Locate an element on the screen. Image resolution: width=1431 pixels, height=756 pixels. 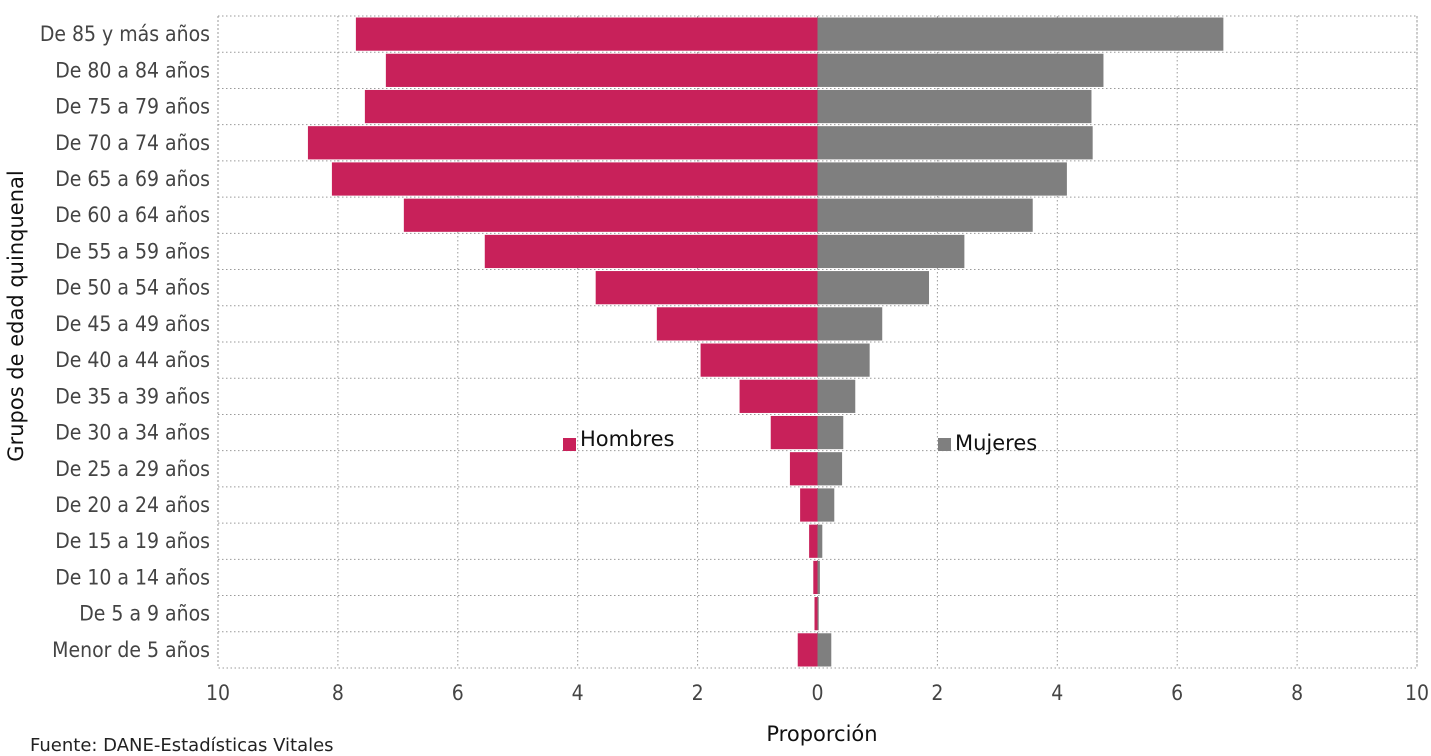
y-tick-label: De 15 a 19 años is located at coordinates (132, 541).